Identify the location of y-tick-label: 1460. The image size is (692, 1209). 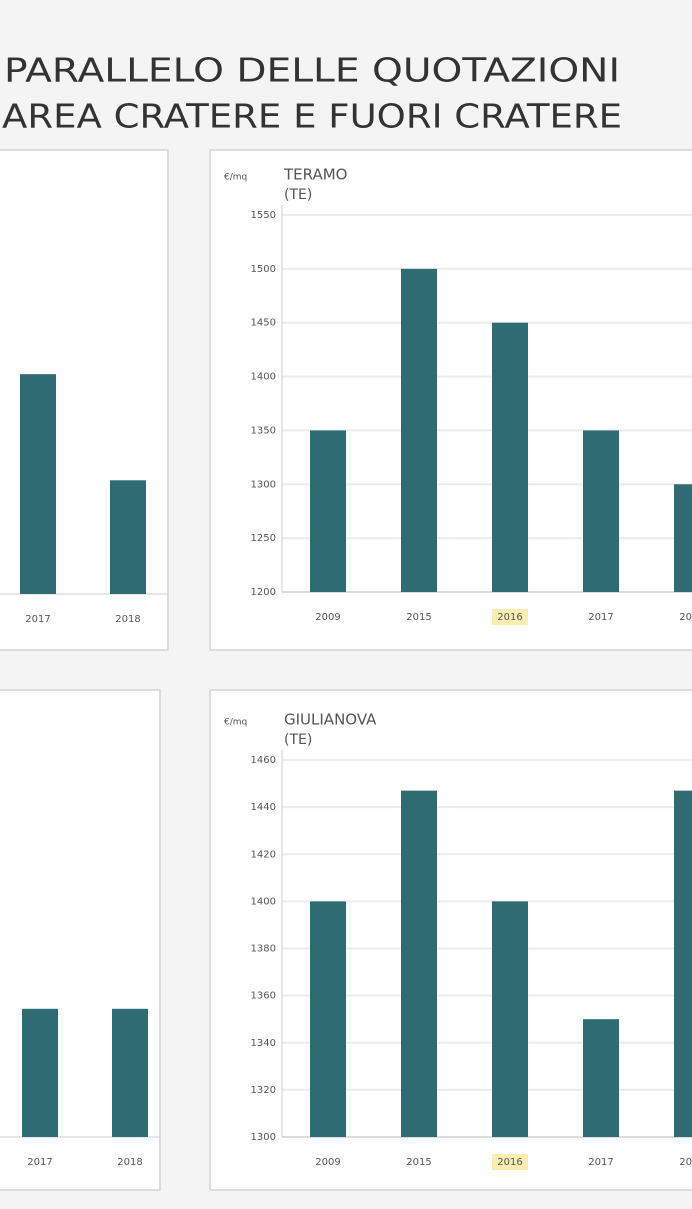
(263, 760).